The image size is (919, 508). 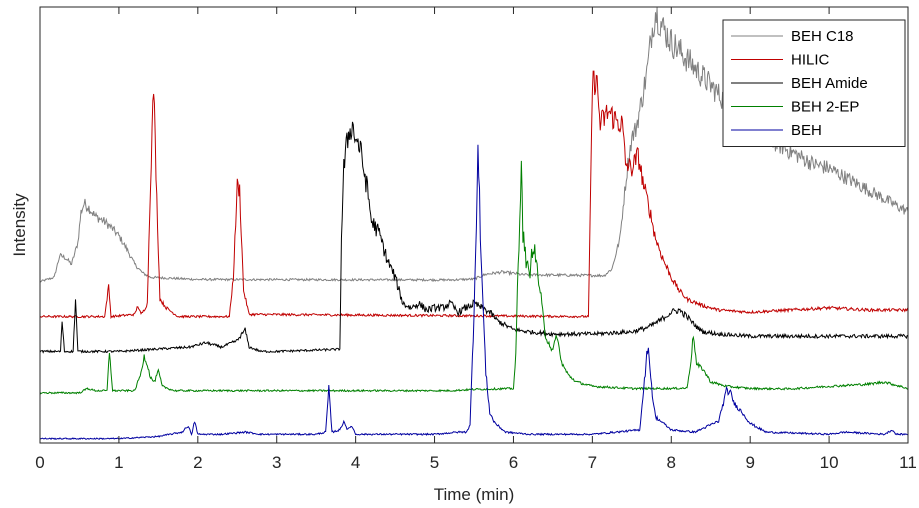 What do you see at coordinates (671, 462) in the screenshot?
I see `x-tick-label: 8` at bounding box center [671, 462].